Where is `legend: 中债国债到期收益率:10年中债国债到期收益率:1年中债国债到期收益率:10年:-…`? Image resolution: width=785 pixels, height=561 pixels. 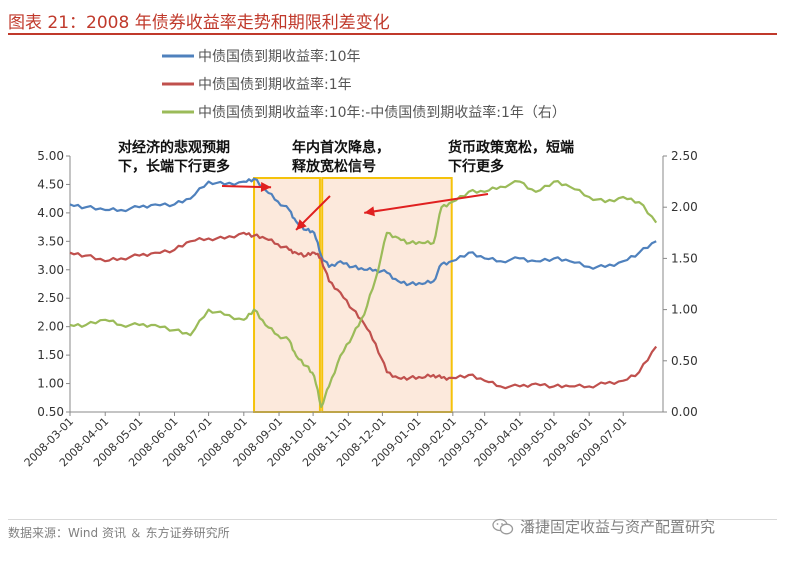 legend: 中债国债到期收益率:10年中债国债到期收益率:1年中债国债到期收益率:10年:-… is located at coordinates (364, 84).